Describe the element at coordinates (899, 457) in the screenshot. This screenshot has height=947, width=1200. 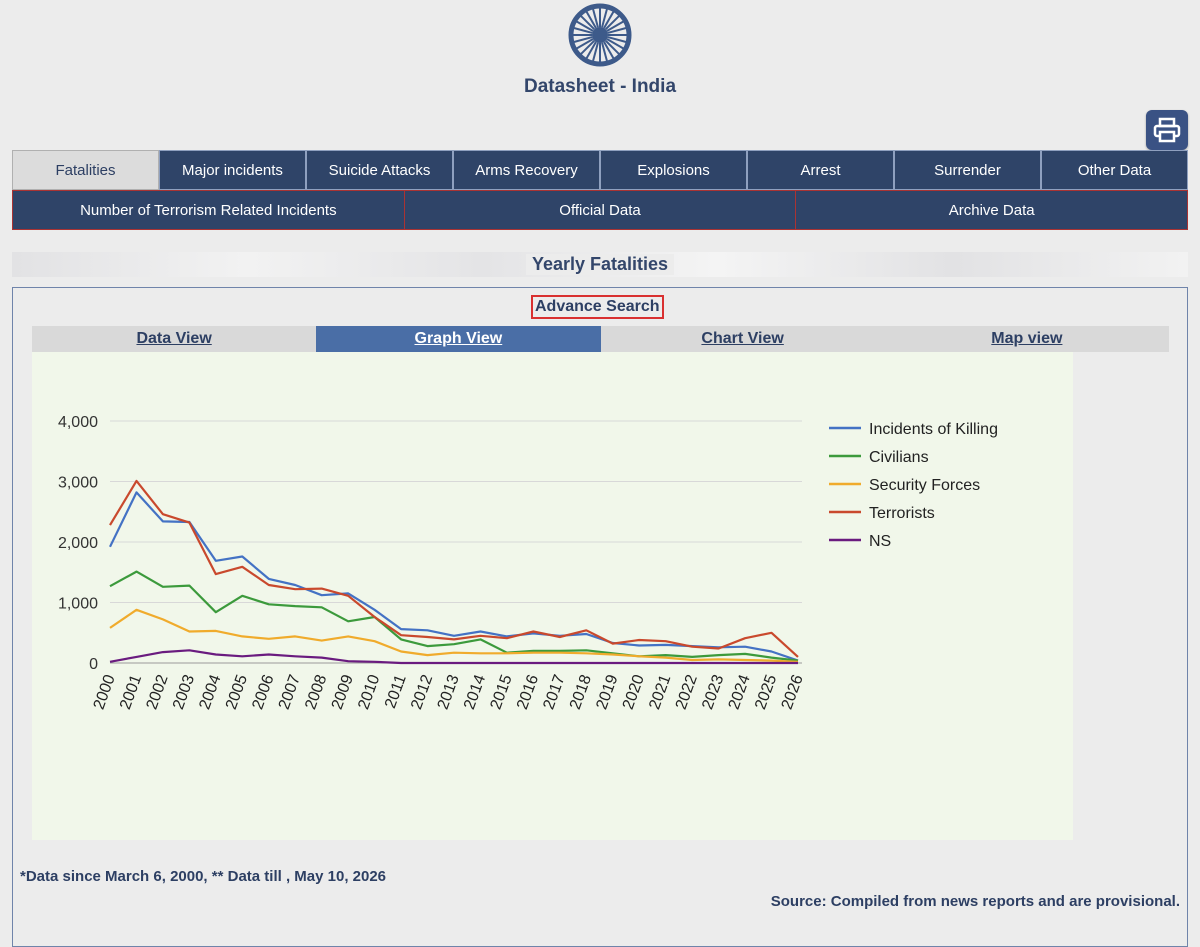
I see `legend-label: Civilians` at that location.